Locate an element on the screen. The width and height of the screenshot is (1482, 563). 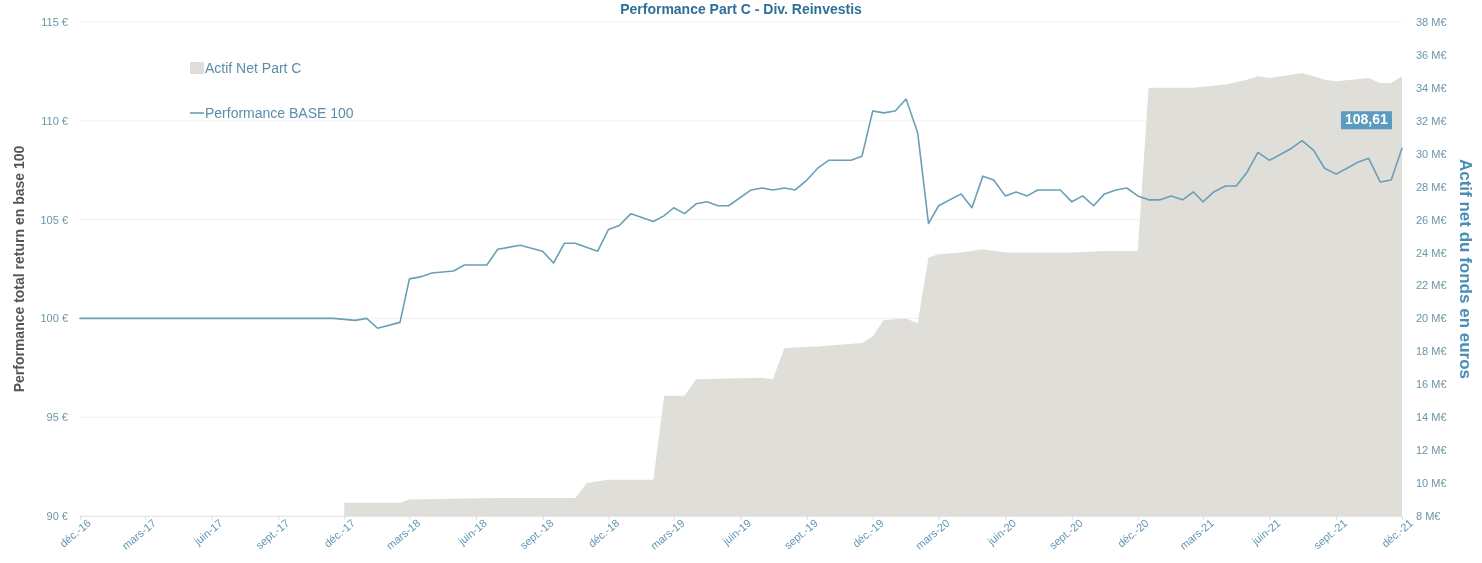
chart-title: Performance Part C - Div. Reinvestis is located at coordinates (741, 9).